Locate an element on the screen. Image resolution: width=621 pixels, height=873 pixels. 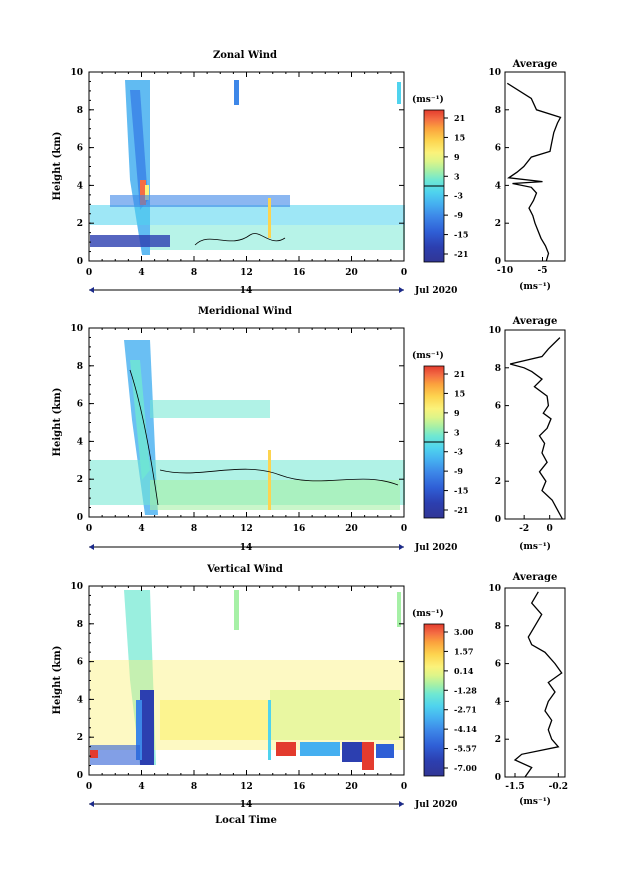
average-profile: 0 2 4 6 8 10 -10 -5 is located at coordinates (525, 172).